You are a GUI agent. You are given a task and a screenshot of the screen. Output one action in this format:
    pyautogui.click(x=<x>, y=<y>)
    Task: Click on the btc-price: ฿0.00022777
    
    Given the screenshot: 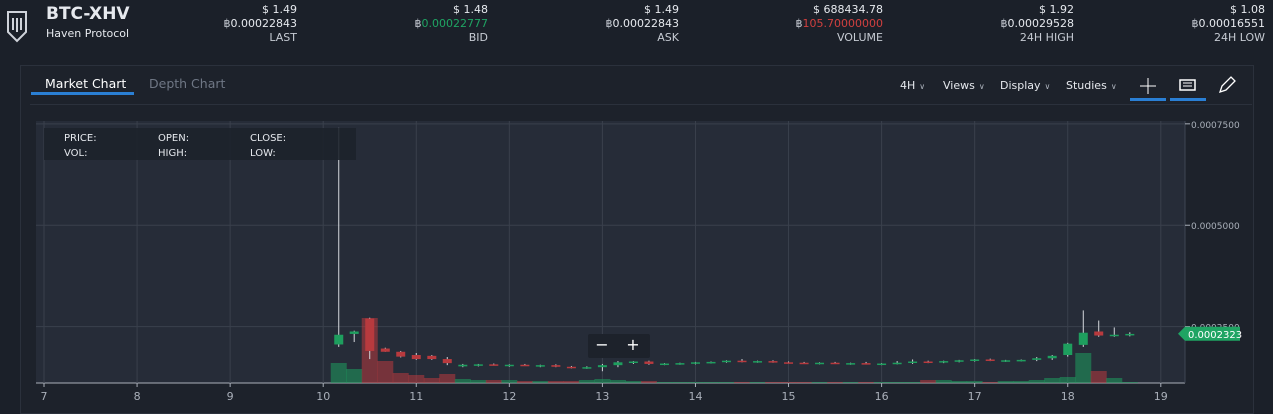 What is the action you would take?
    pyautogui.click(x=451, y=24)
    